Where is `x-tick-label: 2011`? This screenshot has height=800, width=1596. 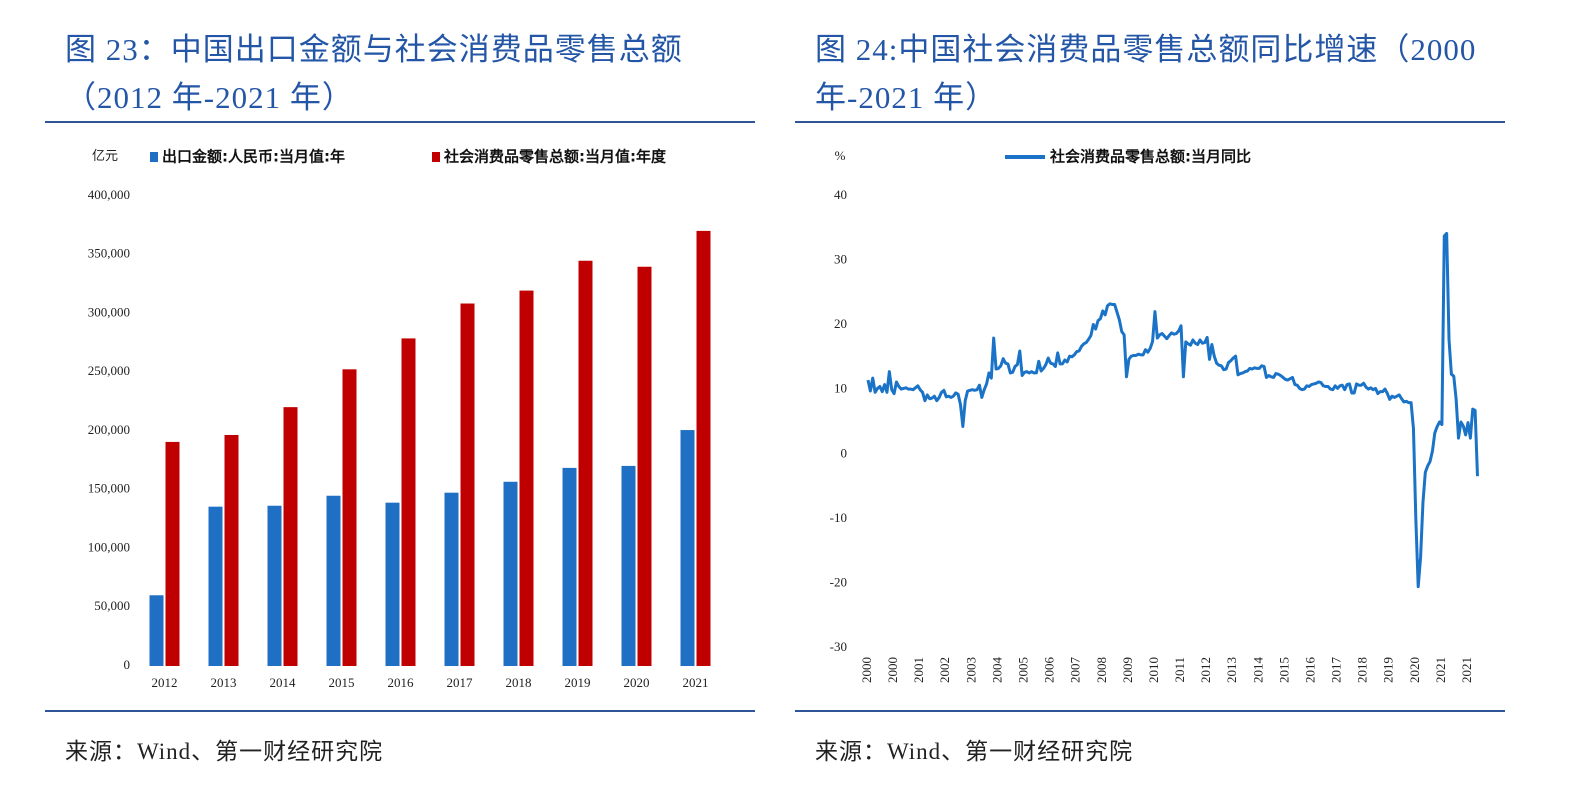 x-tick-label: 2011 is located at coordinates (1179, 670).